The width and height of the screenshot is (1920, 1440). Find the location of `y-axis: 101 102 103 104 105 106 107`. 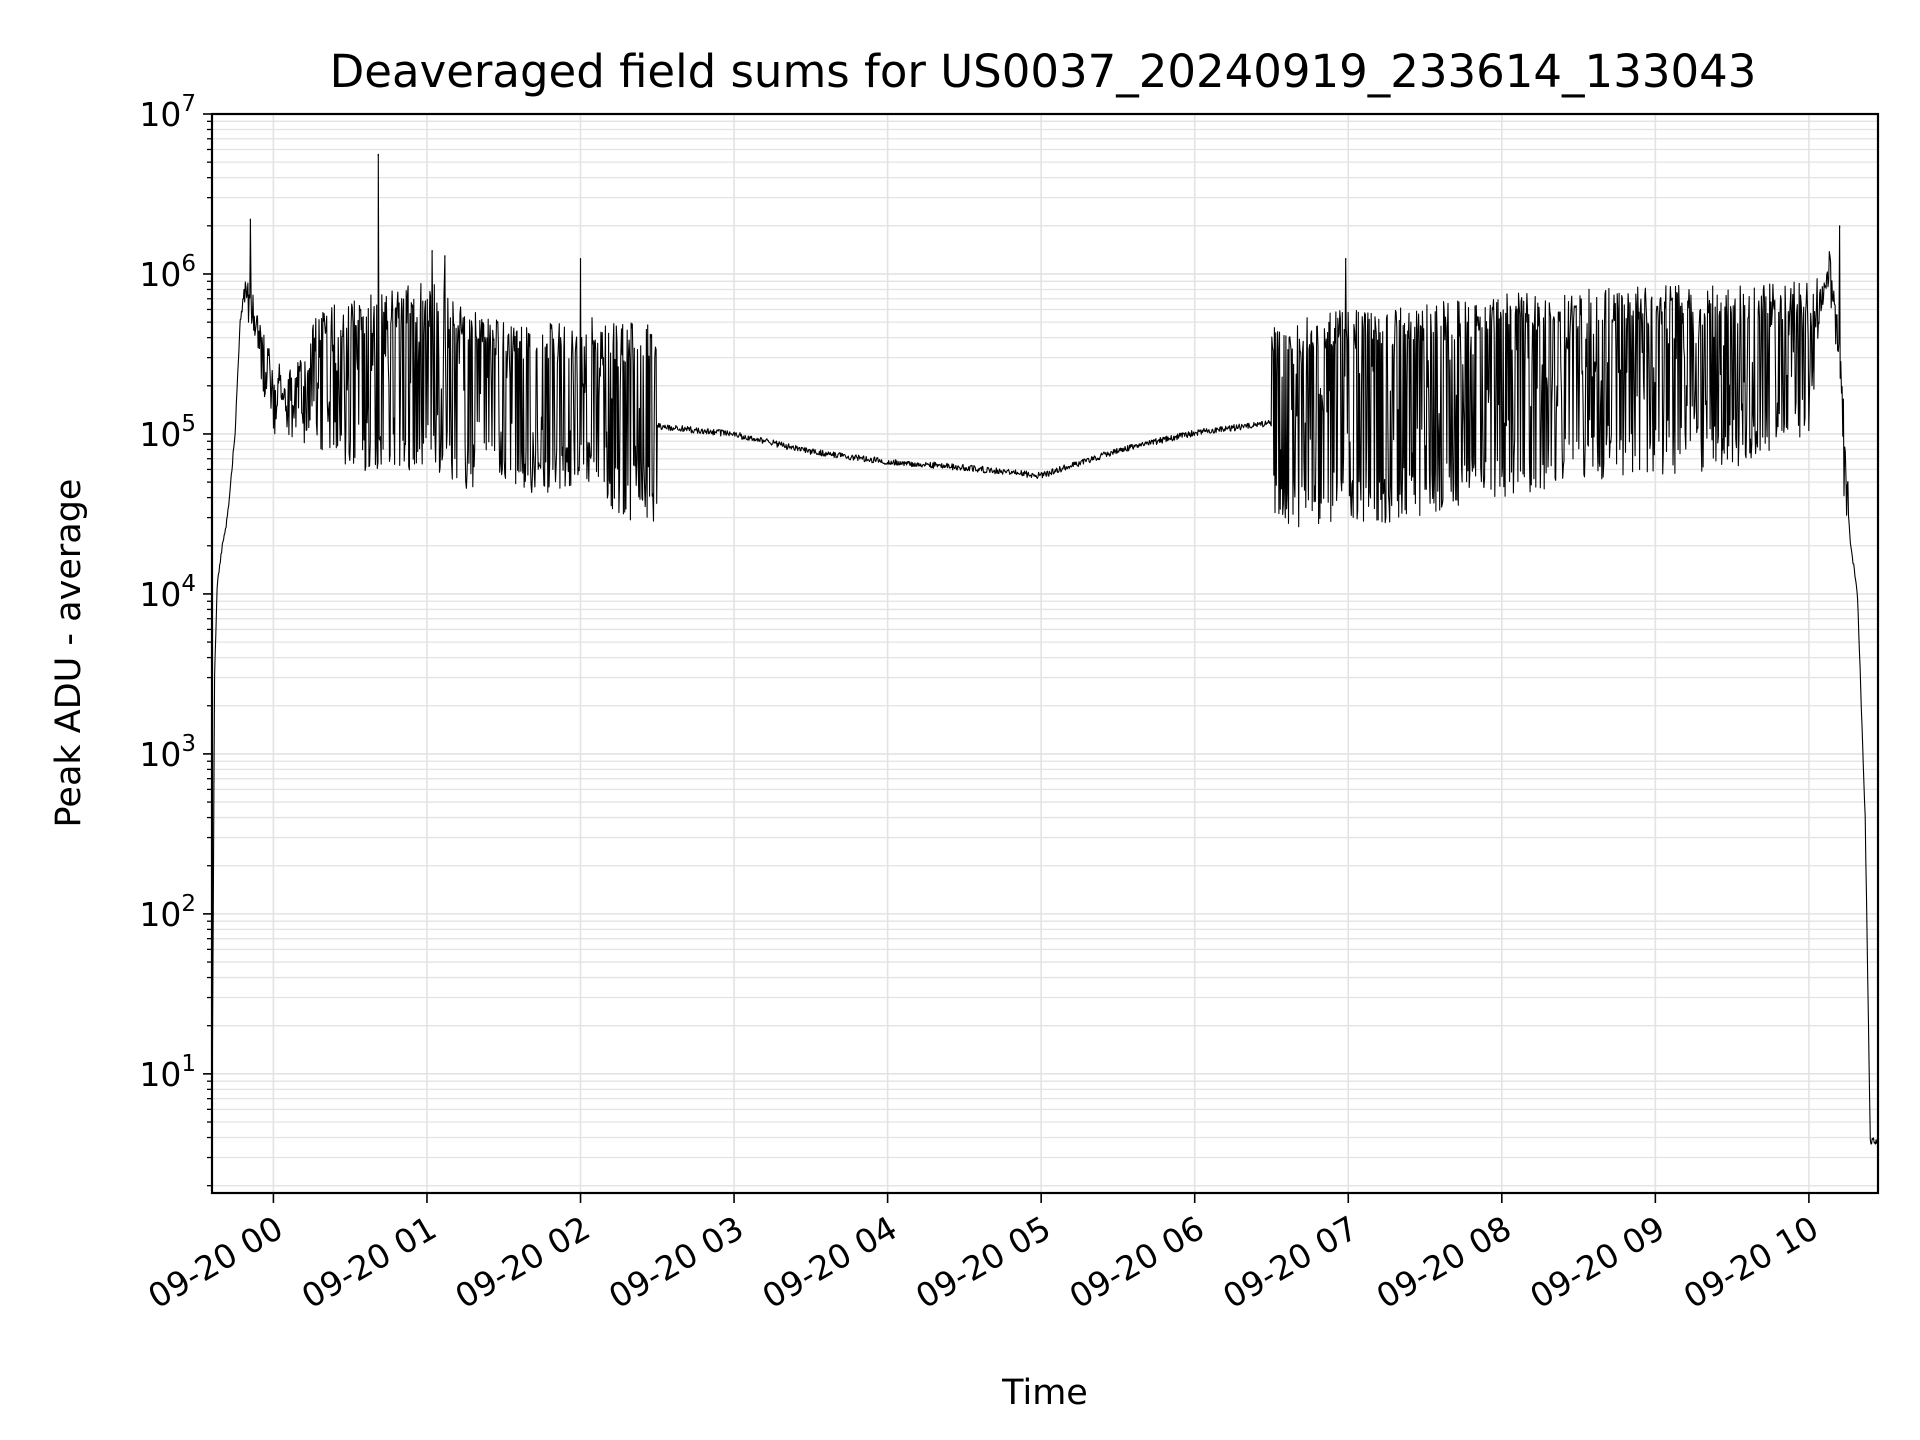

y-axis: 101 102 103 104 105 106 107 is located at coordinates (175, 639).